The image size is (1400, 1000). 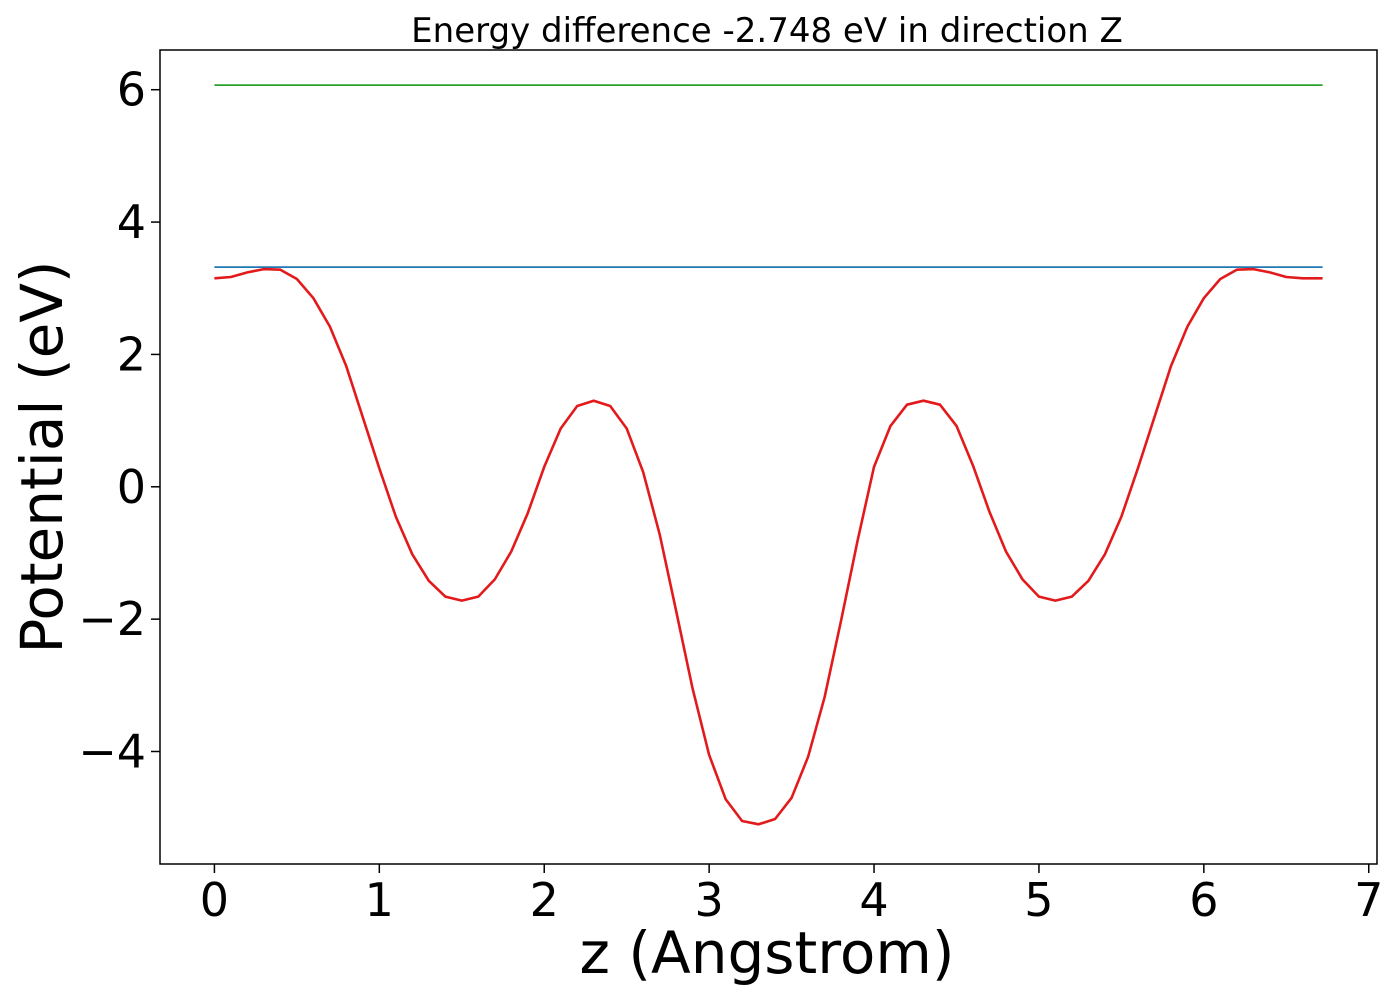 What do you see at coordinates (379, 900) in the screenshot?
I see `x-tick-label: 1` at bounding box center [379, 900].